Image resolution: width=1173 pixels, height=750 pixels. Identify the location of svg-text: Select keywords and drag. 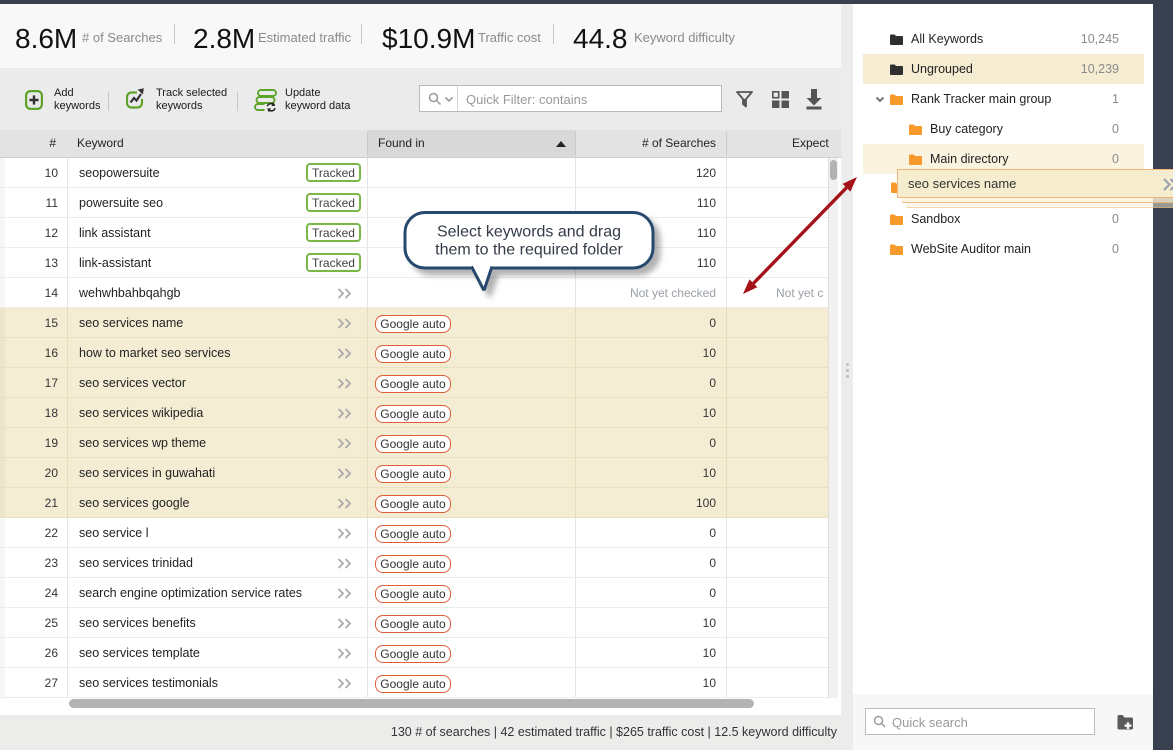
(529, 232).